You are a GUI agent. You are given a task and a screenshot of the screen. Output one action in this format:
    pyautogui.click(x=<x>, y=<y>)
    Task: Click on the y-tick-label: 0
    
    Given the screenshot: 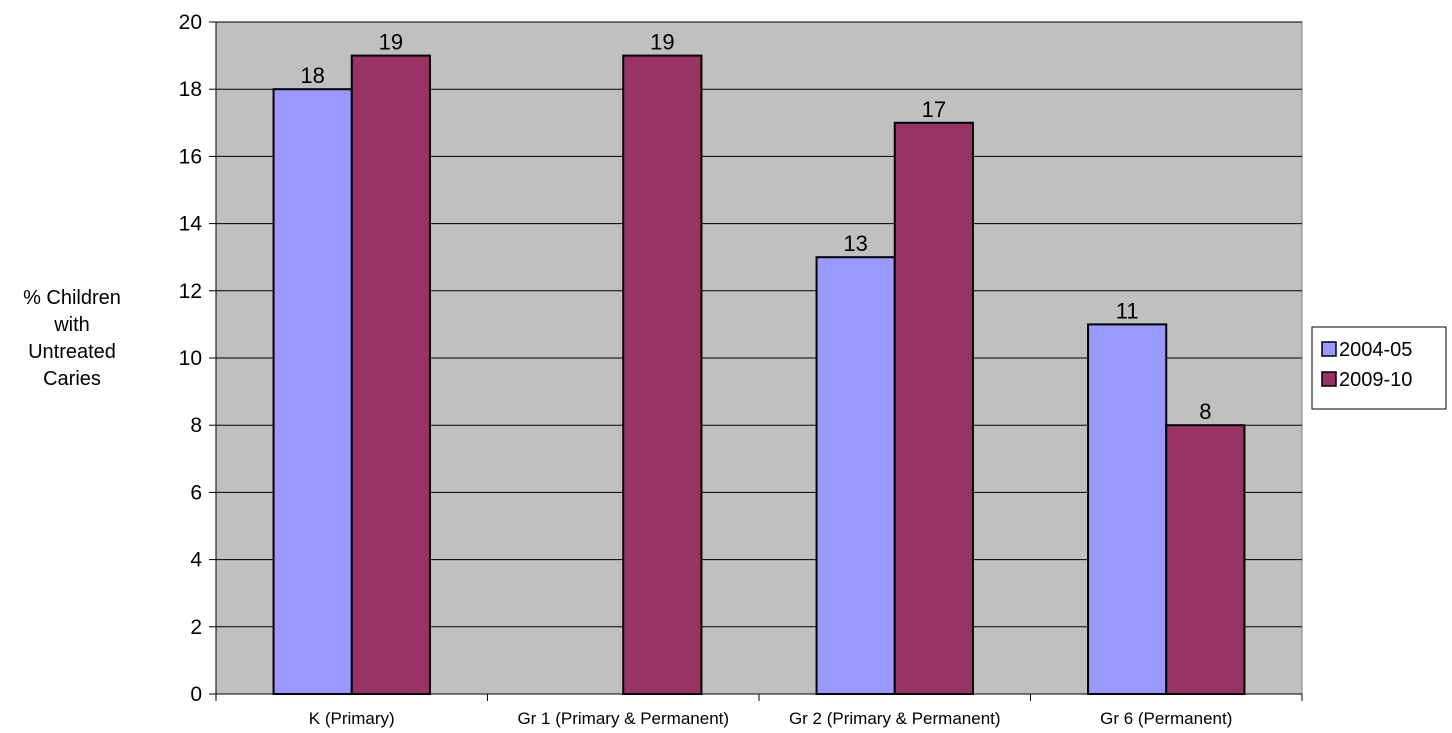 What is the action you would take?
    pyautogui.click(x=196, y=694)
    